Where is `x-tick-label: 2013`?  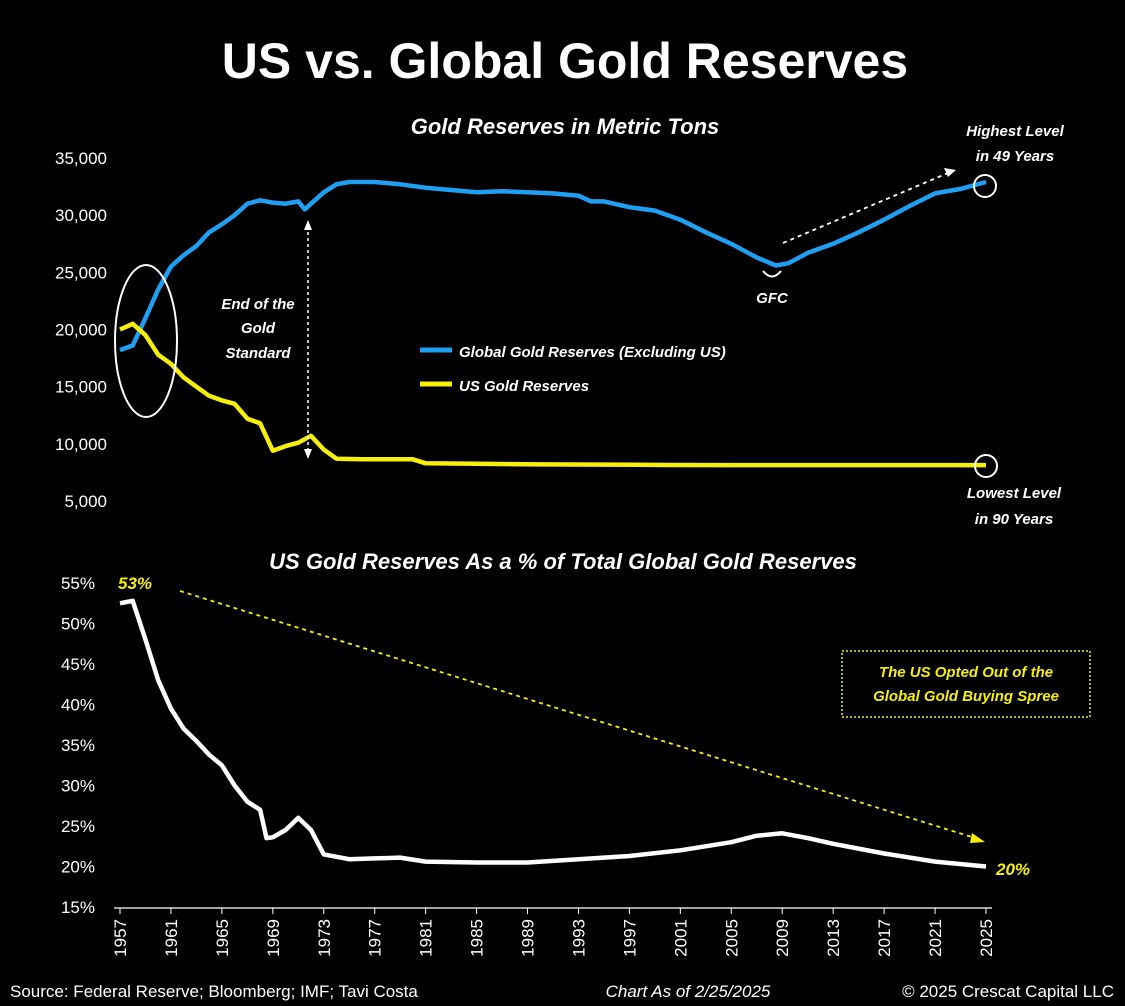
x-tick-label: 2013 is located at coordinates (833, 938).